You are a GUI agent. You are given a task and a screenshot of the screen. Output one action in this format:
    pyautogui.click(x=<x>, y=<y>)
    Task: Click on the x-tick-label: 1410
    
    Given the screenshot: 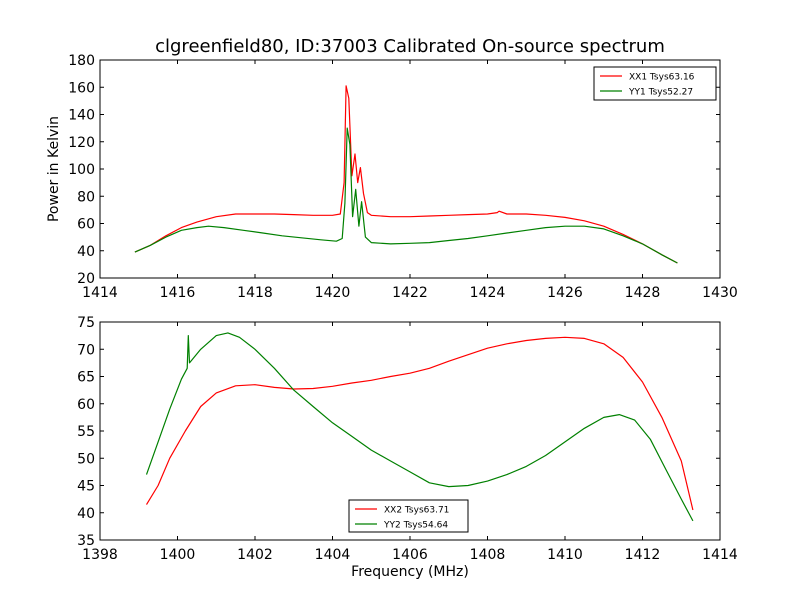 What is the action you would take?
    pyautogui.click(x=565, y=555)
    